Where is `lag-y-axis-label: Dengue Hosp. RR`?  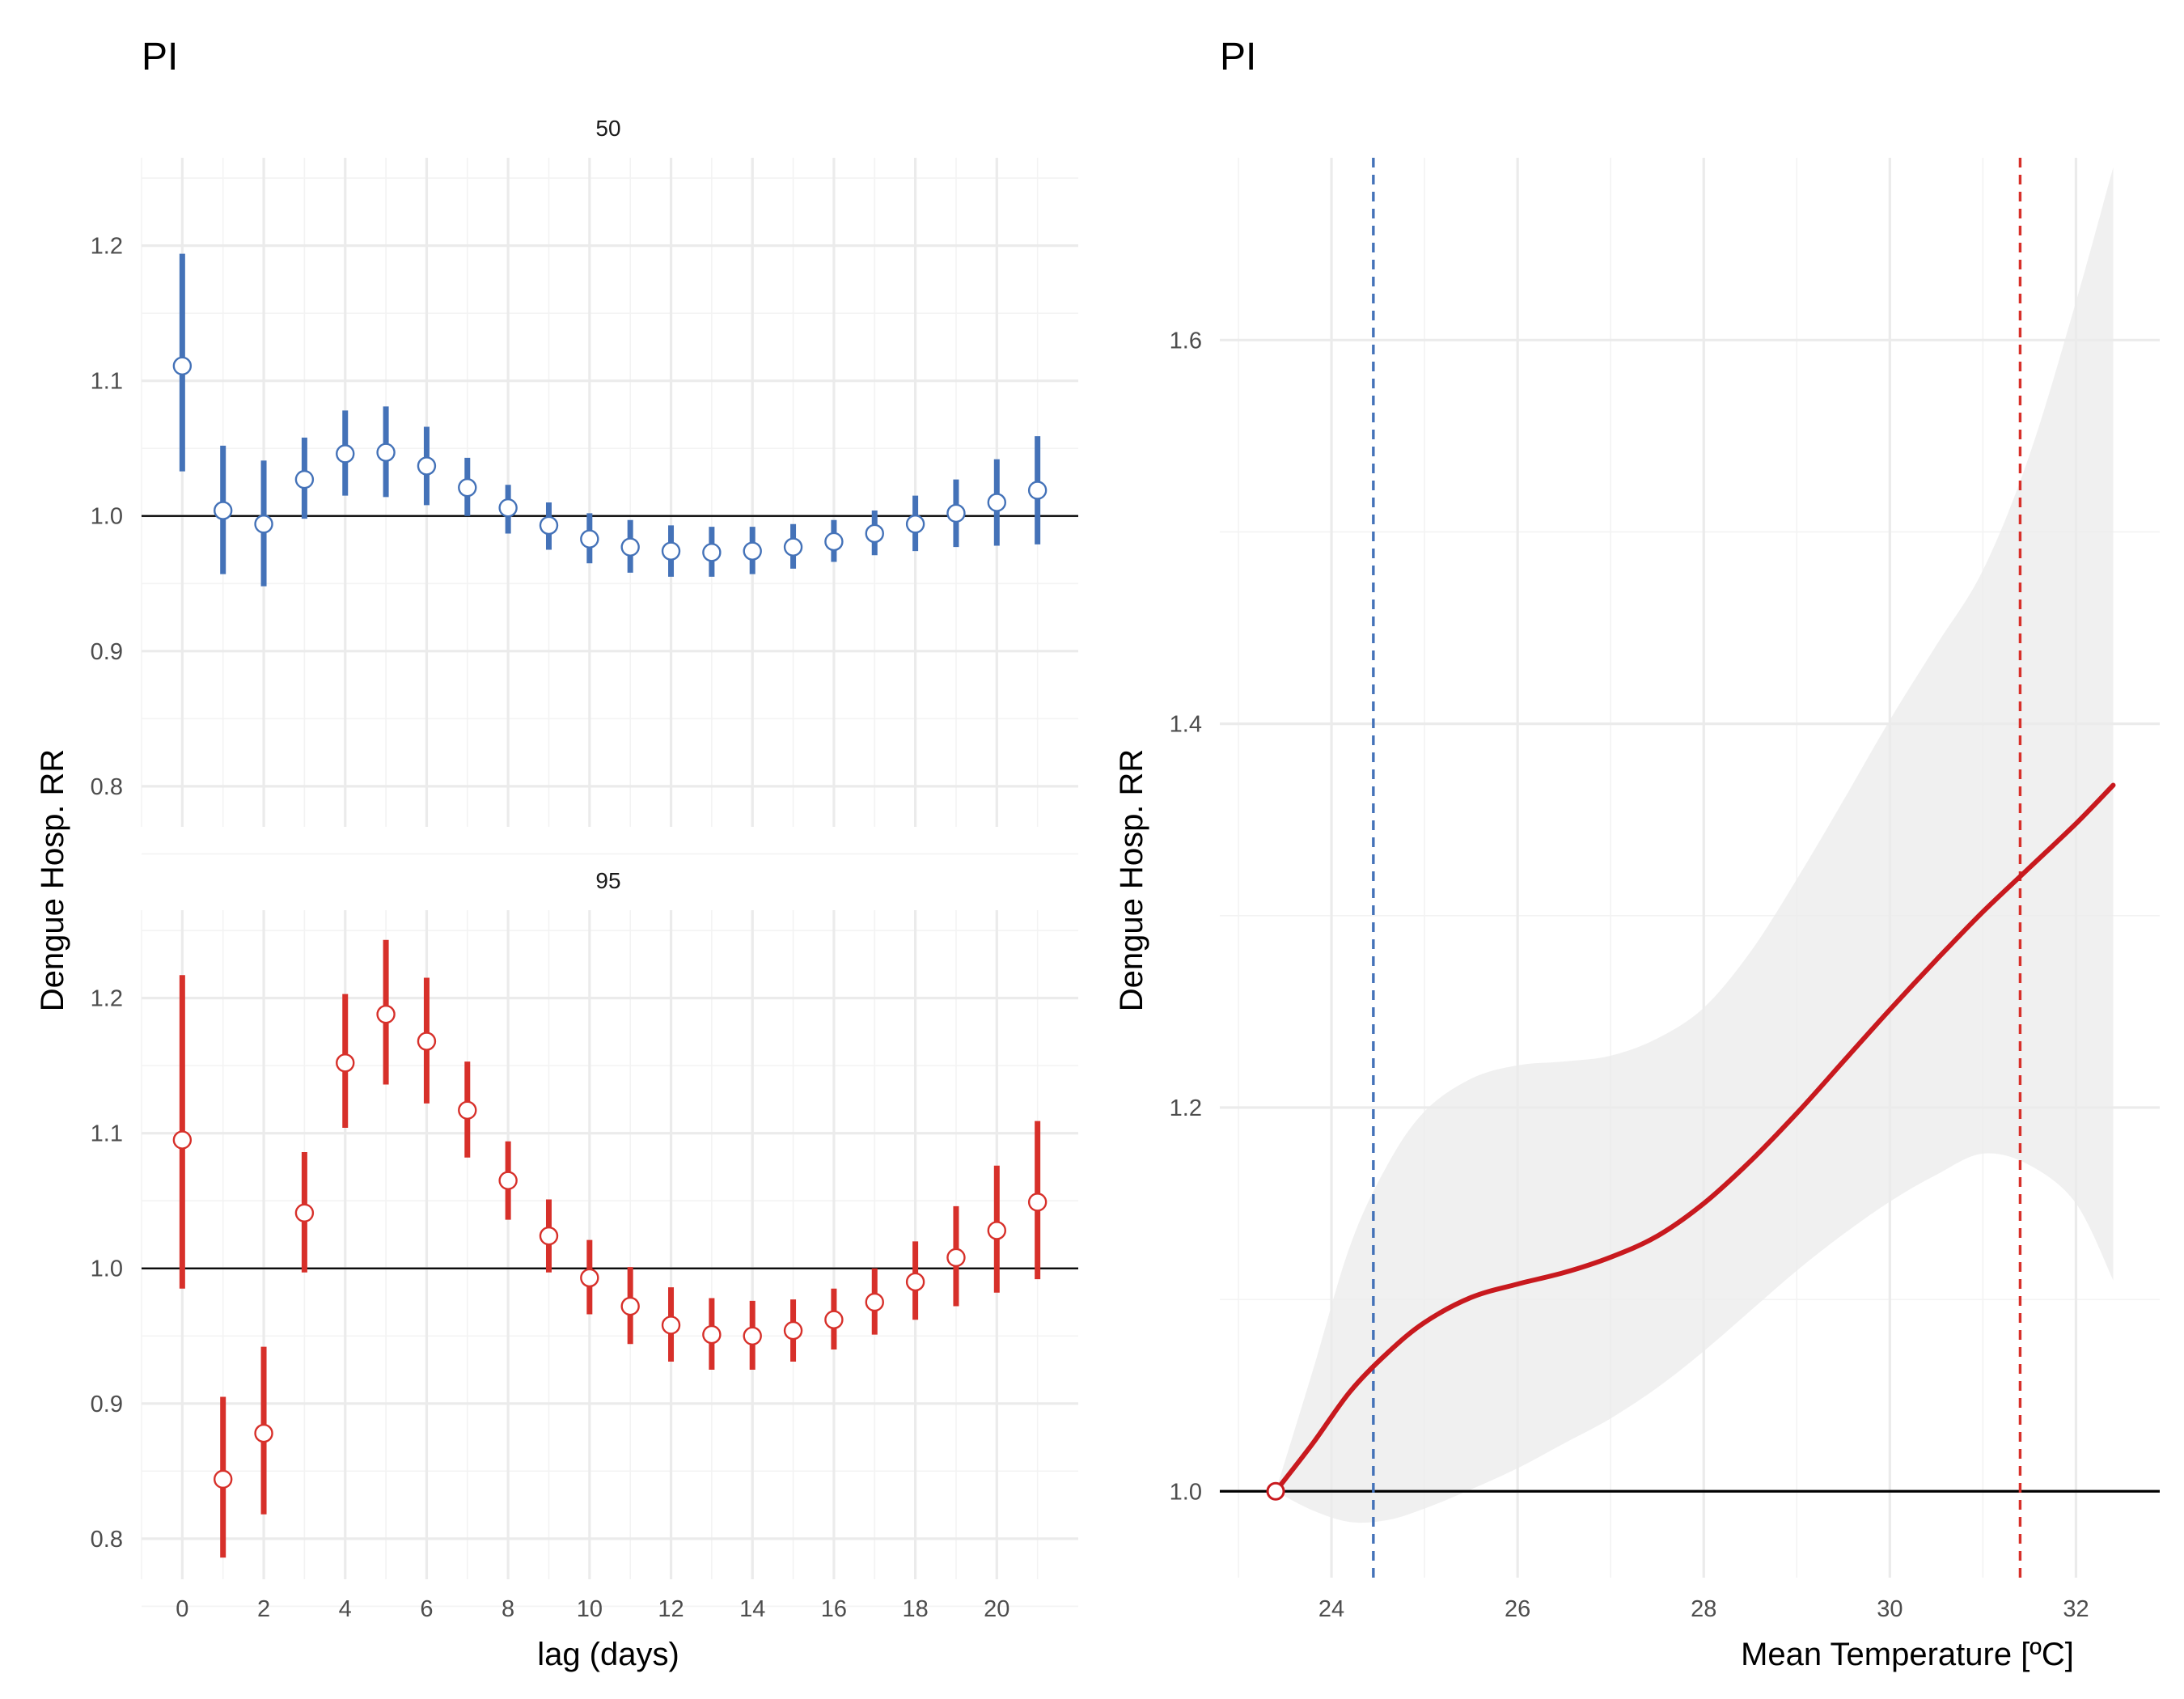 lag-y-axis-label: Dengue Hosp. RR is located at coordinates (53, 880).